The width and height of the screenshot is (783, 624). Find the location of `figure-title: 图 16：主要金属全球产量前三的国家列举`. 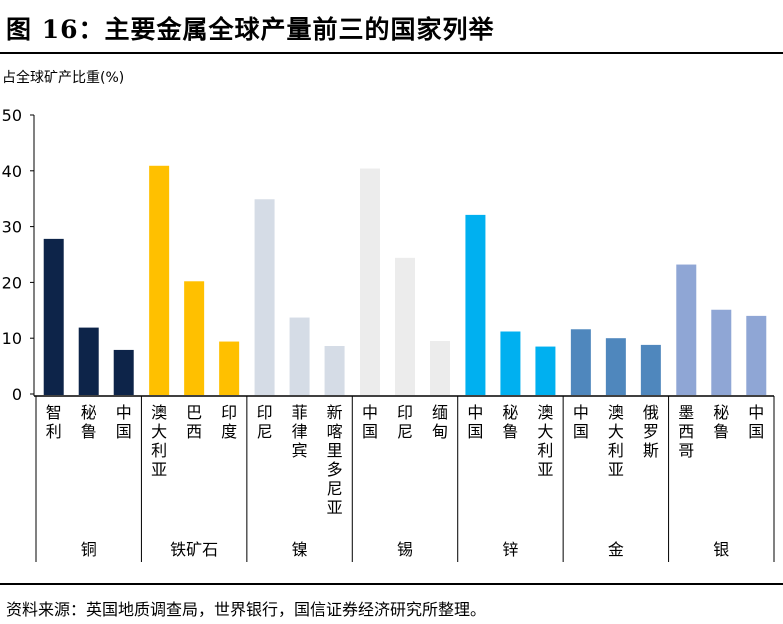

figure-title: 图 16：主要金属全球产量前三的国家列举 is located at coordinates (250, 29).